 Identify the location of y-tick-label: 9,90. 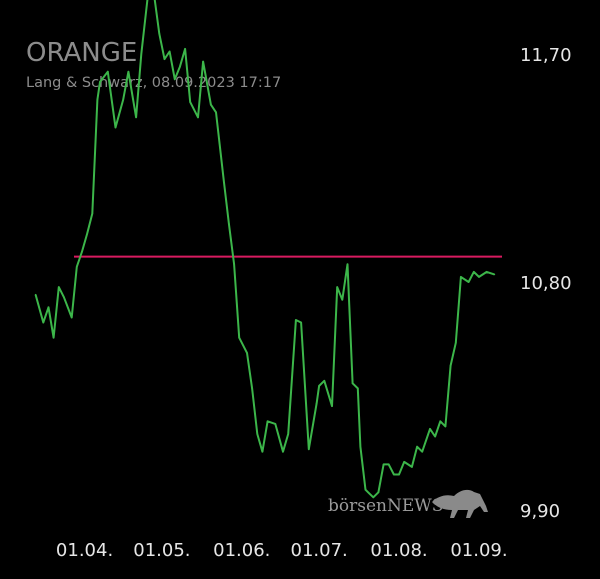
(540, 511).